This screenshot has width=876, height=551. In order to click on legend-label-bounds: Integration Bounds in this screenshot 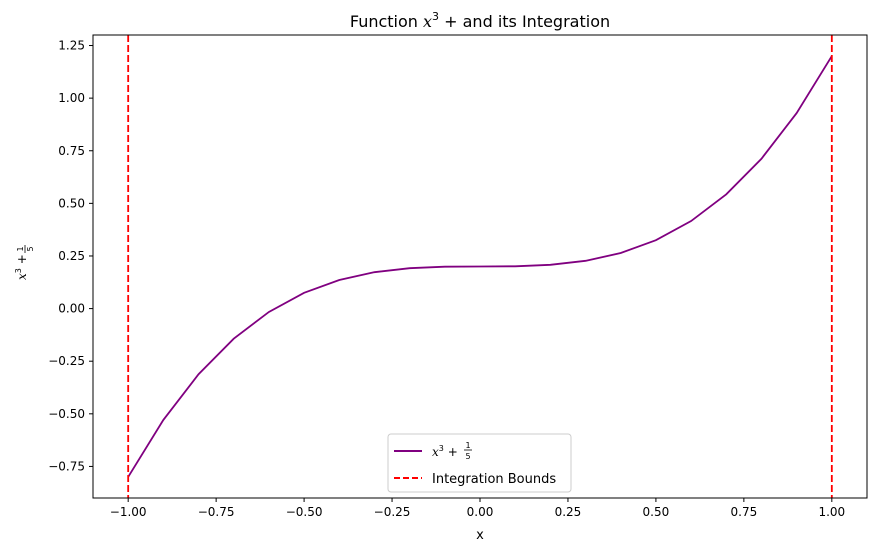, I will do `click(494, 479)`.